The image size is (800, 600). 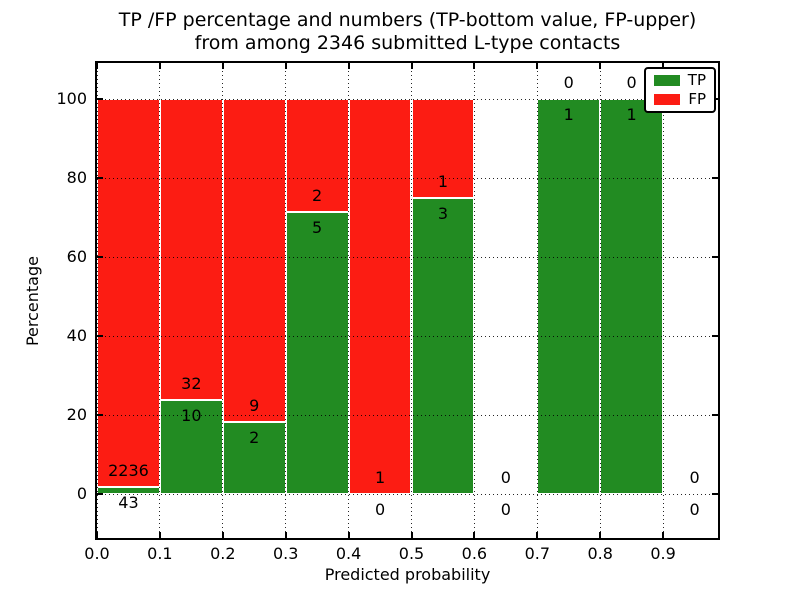 What do you see at coordinates (317, 195) in the screenshot?
I see `count-label-fp-3: 2` at bounding box center [317, 195].